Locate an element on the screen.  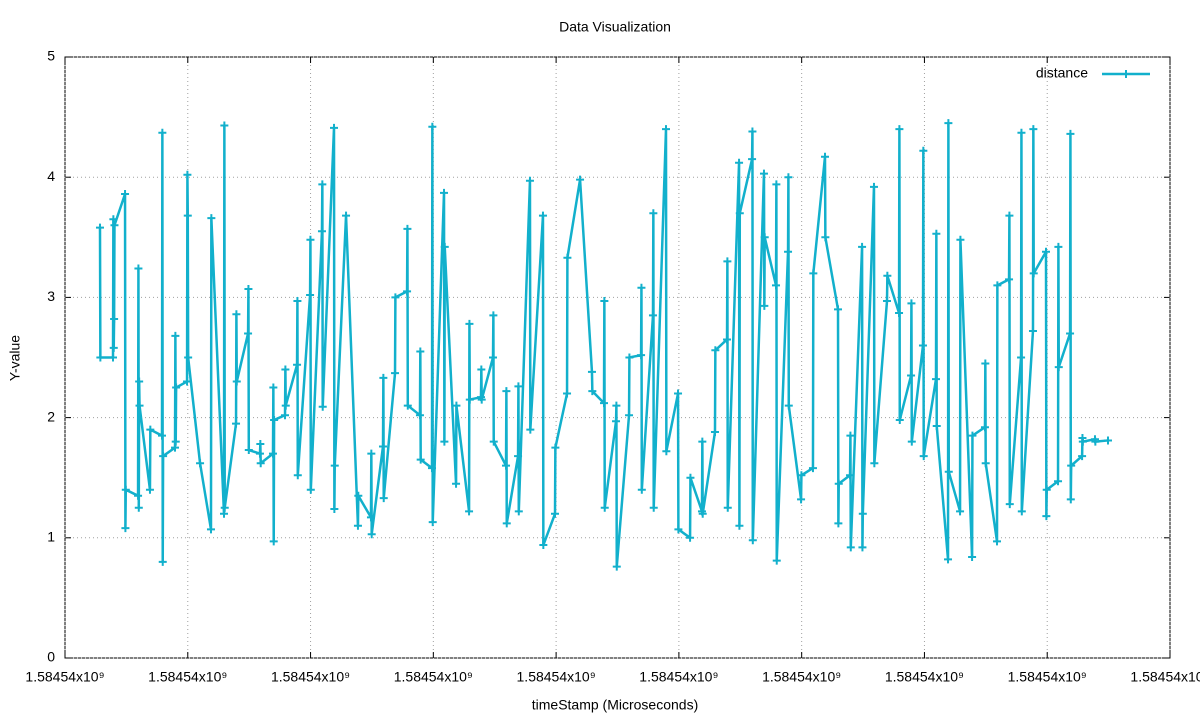
y-axis-label: Y-value is located at coordinates (15, 358).